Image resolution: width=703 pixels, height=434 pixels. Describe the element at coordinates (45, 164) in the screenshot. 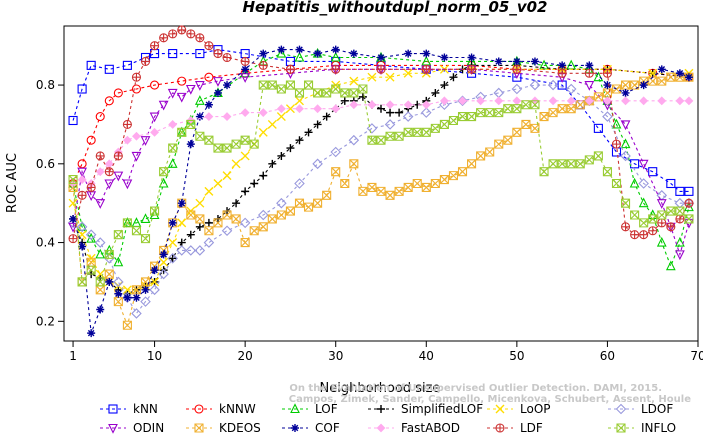

I see `y-tick-label: 0.6` at that location.